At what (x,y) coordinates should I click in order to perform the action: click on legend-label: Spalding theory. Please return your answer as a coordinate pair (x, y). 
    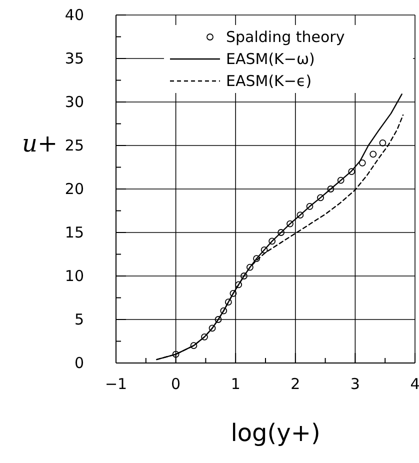
    Looking at the image, I should click on (285, 37).